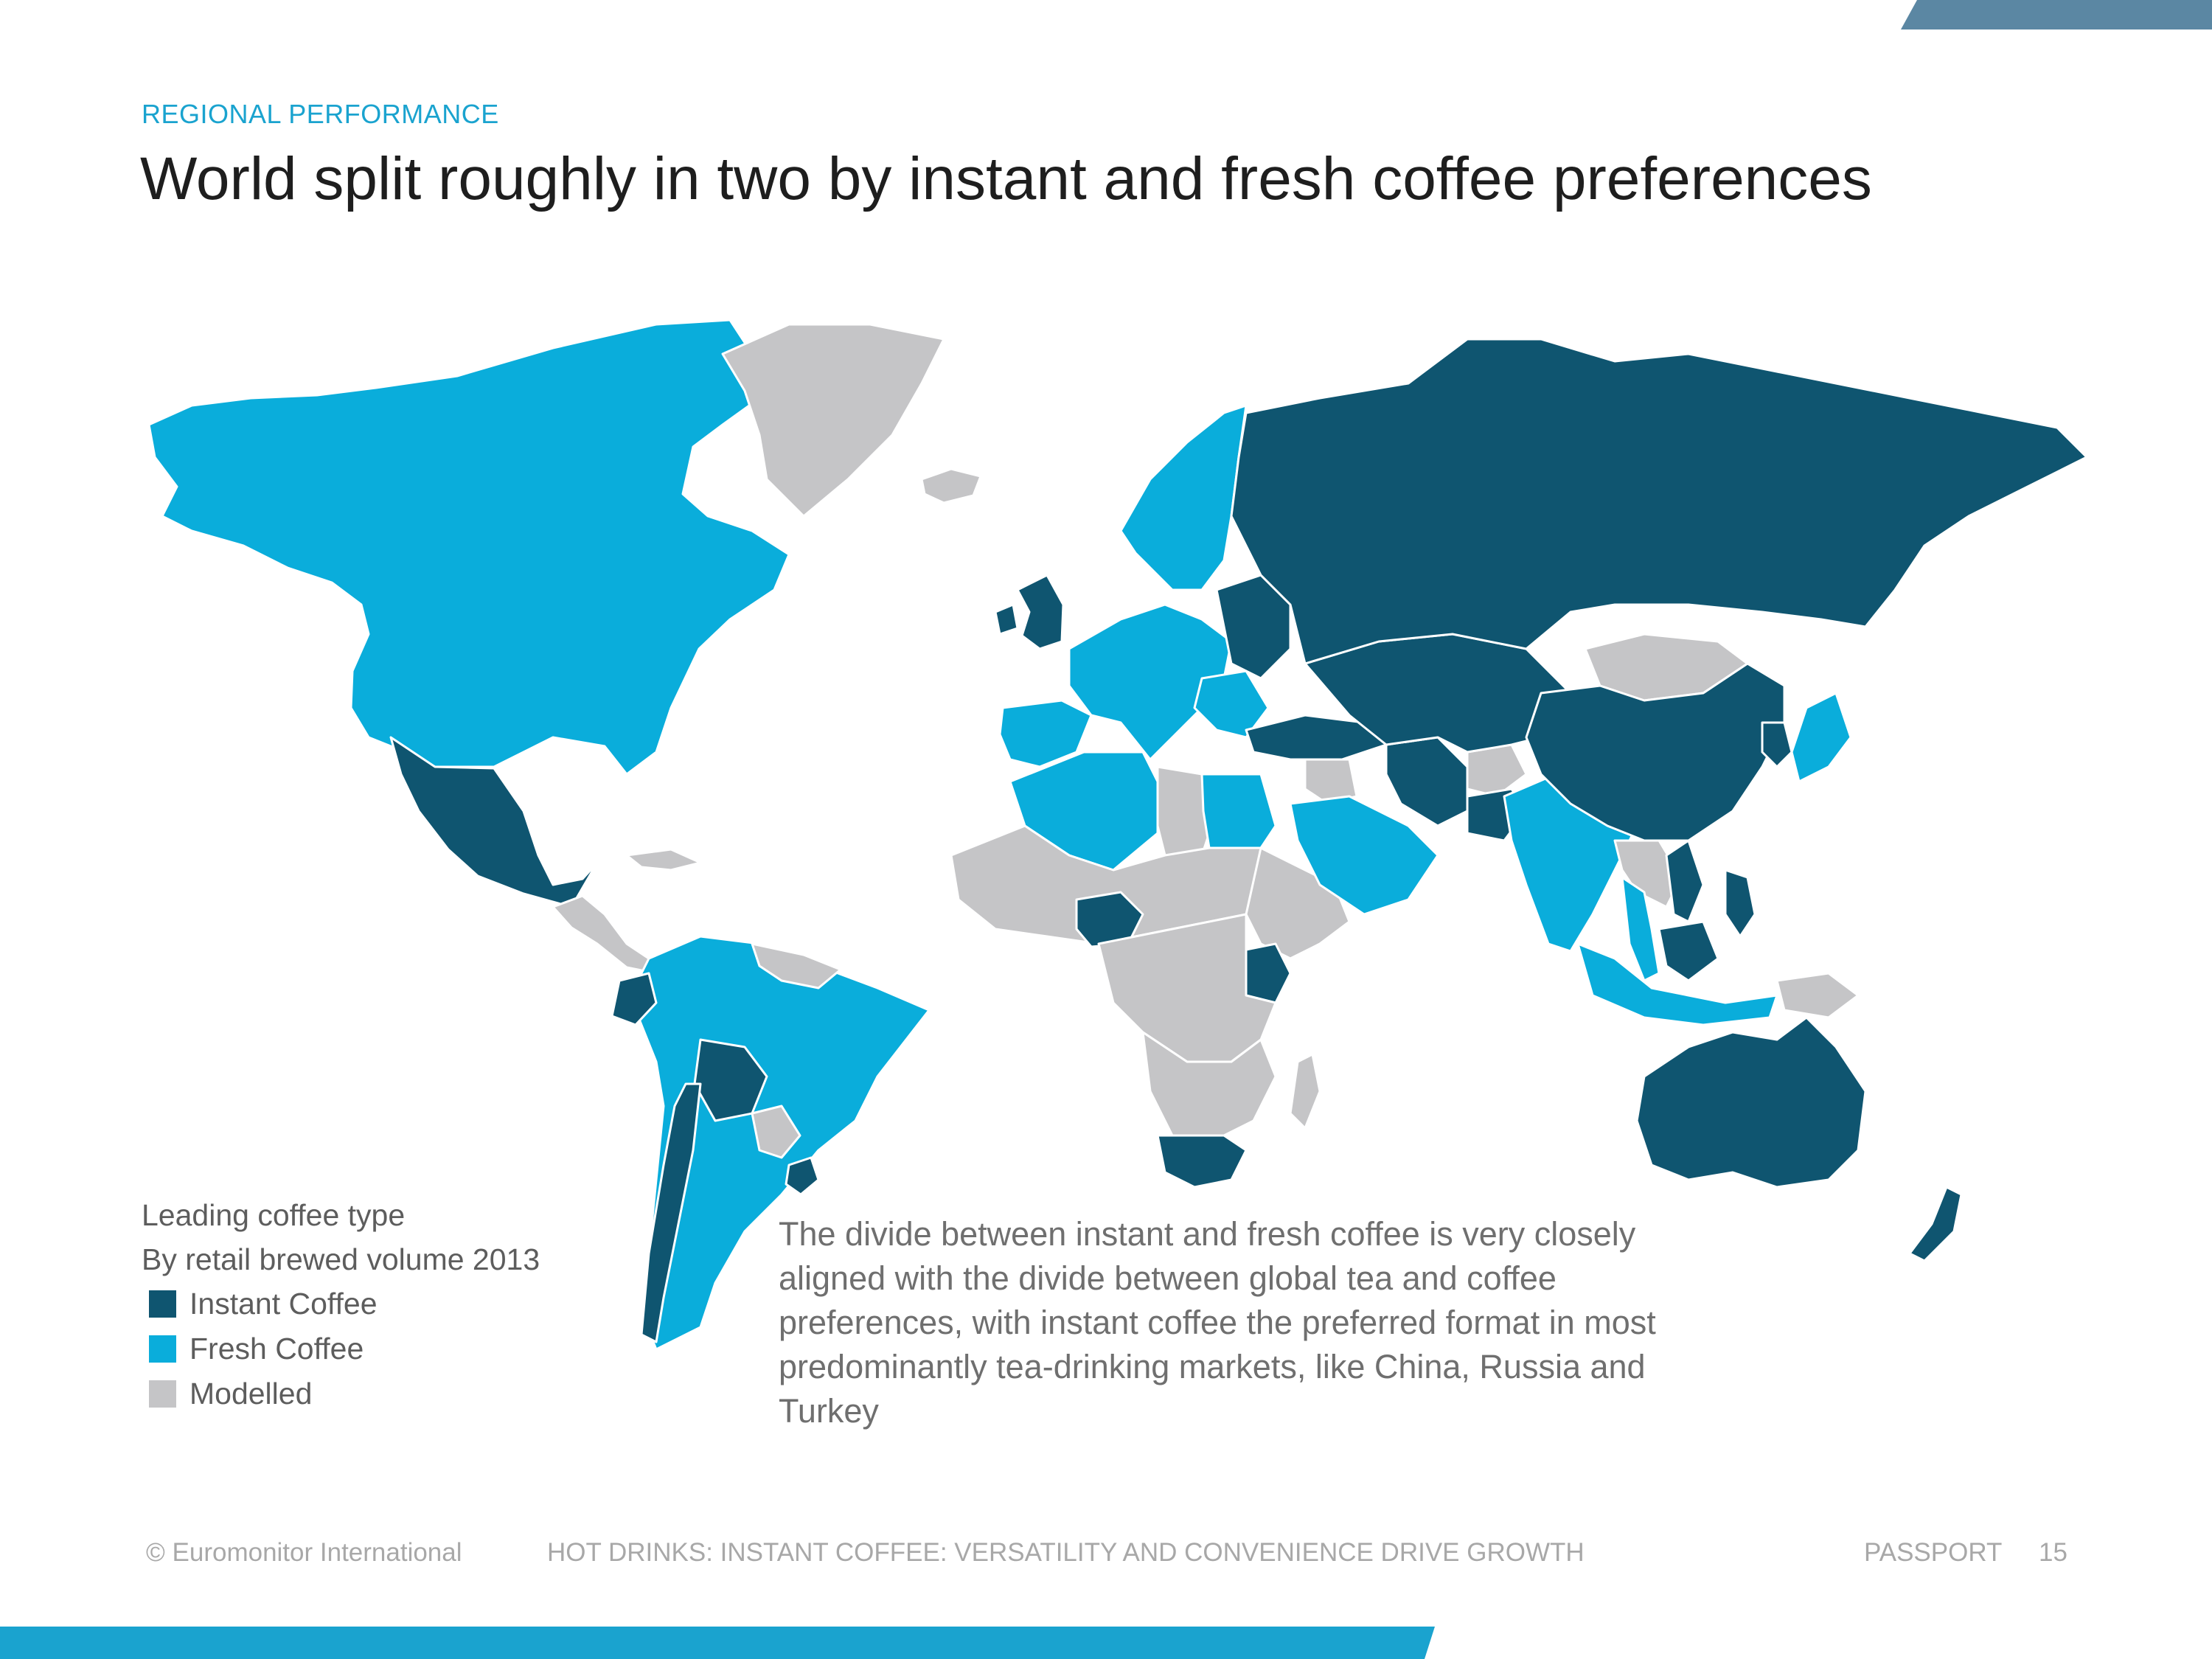 Image resolution: width=2212 pixels, height=1659 pixels. What do you see at coordinates (663, 859) in the screenshot?
I see `region-caribbean` at bounding box center [663, 859].